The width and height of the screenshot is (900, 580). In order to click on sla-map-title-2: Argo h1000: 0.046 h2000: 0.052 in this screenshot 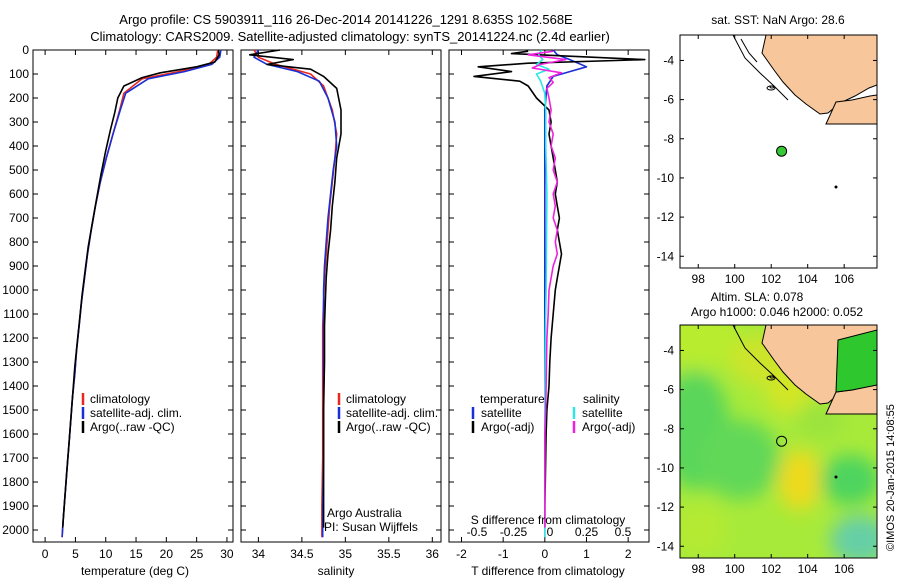, I will do `click(777, 312)`.